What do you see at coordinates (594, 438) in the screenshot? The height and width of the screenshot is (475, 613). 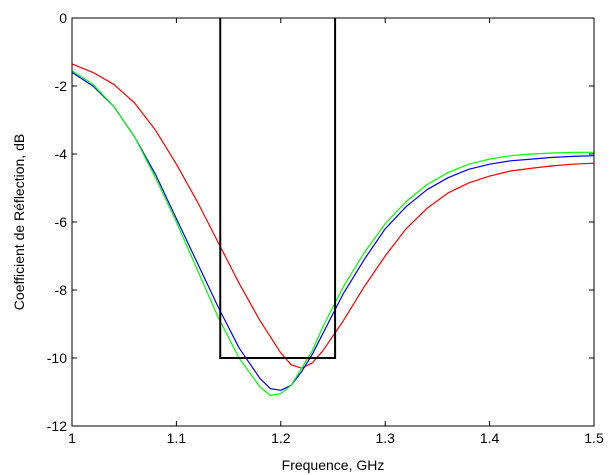 I see `x-tick-label: 1.5` at bounding box center [594, 438].